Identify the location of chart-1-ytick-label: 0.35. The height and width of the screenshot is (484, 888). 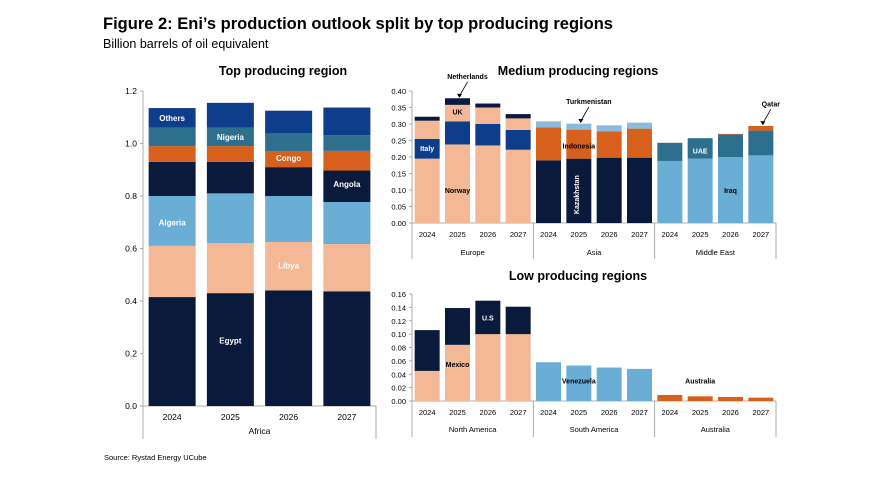
(398, 108).